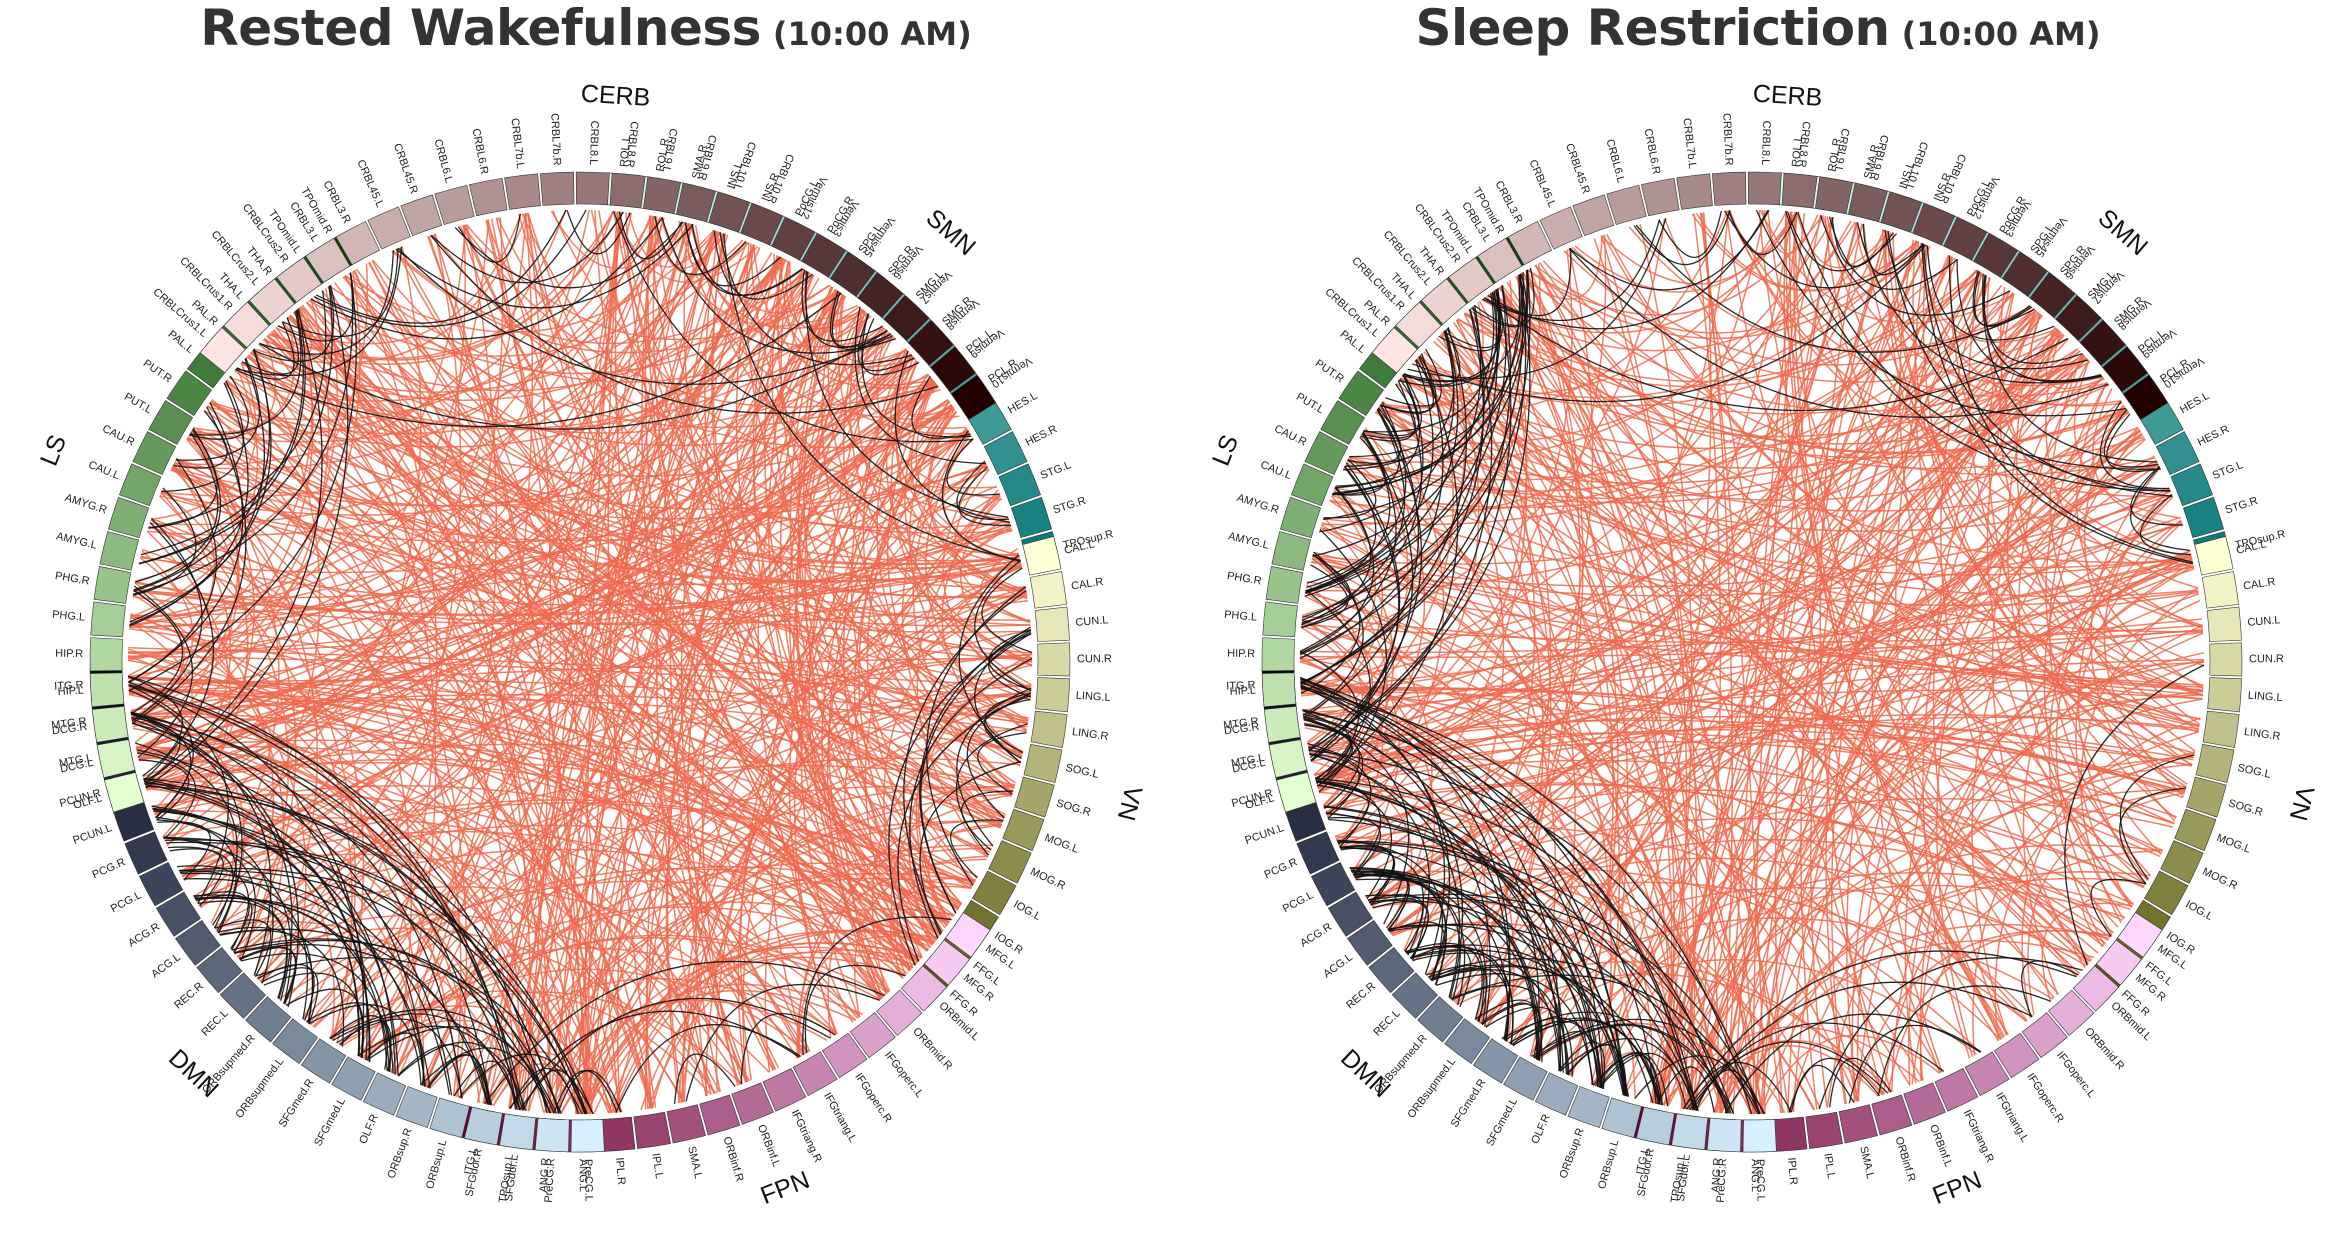 Image resolution: width=2344 pixels, height=1248 pixels. Describe the element at coordinates (2198, 910) in the screenshot. I see `region-label: IOG.L` at that location.